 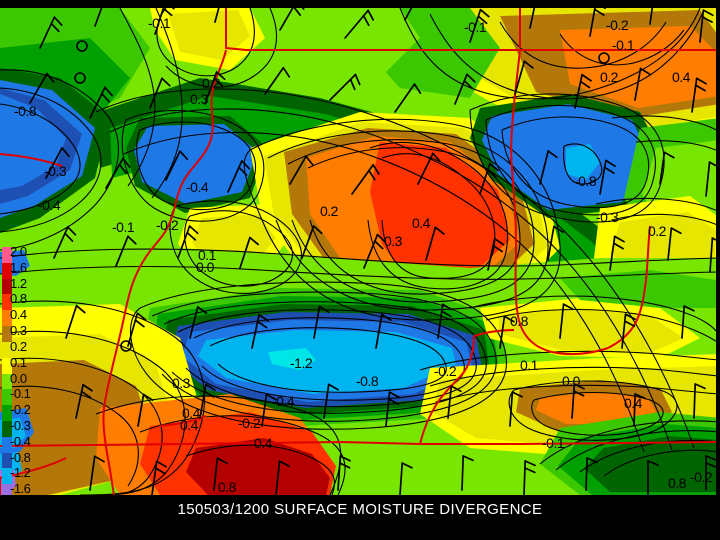 What do you see at coordinates (18, 283) in the screenshot?
I see `colorbar-tick-label: 1.2` at bounding box center [18, 283].